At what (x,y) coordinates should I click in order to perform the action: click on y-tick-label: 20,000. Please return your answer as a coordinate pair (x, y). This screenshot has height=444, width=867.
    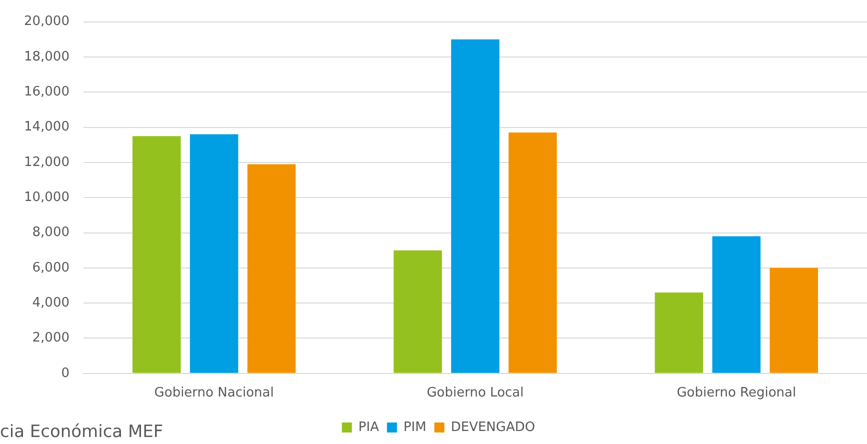
    Looking at the image, I should click on (47, 22).